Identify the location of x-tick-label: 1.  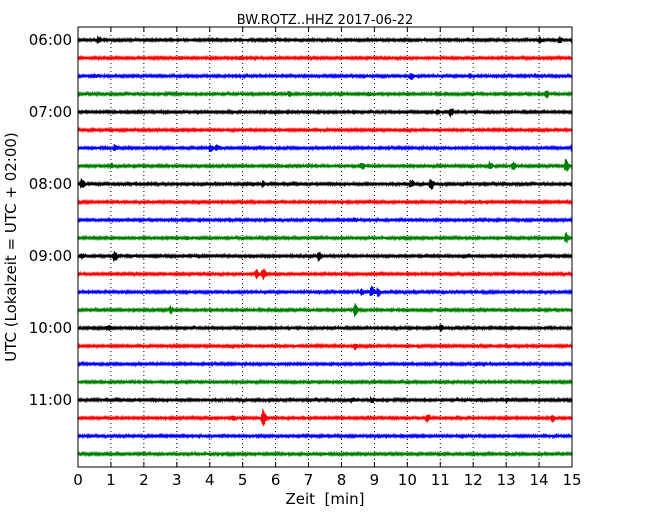
(111, 480).